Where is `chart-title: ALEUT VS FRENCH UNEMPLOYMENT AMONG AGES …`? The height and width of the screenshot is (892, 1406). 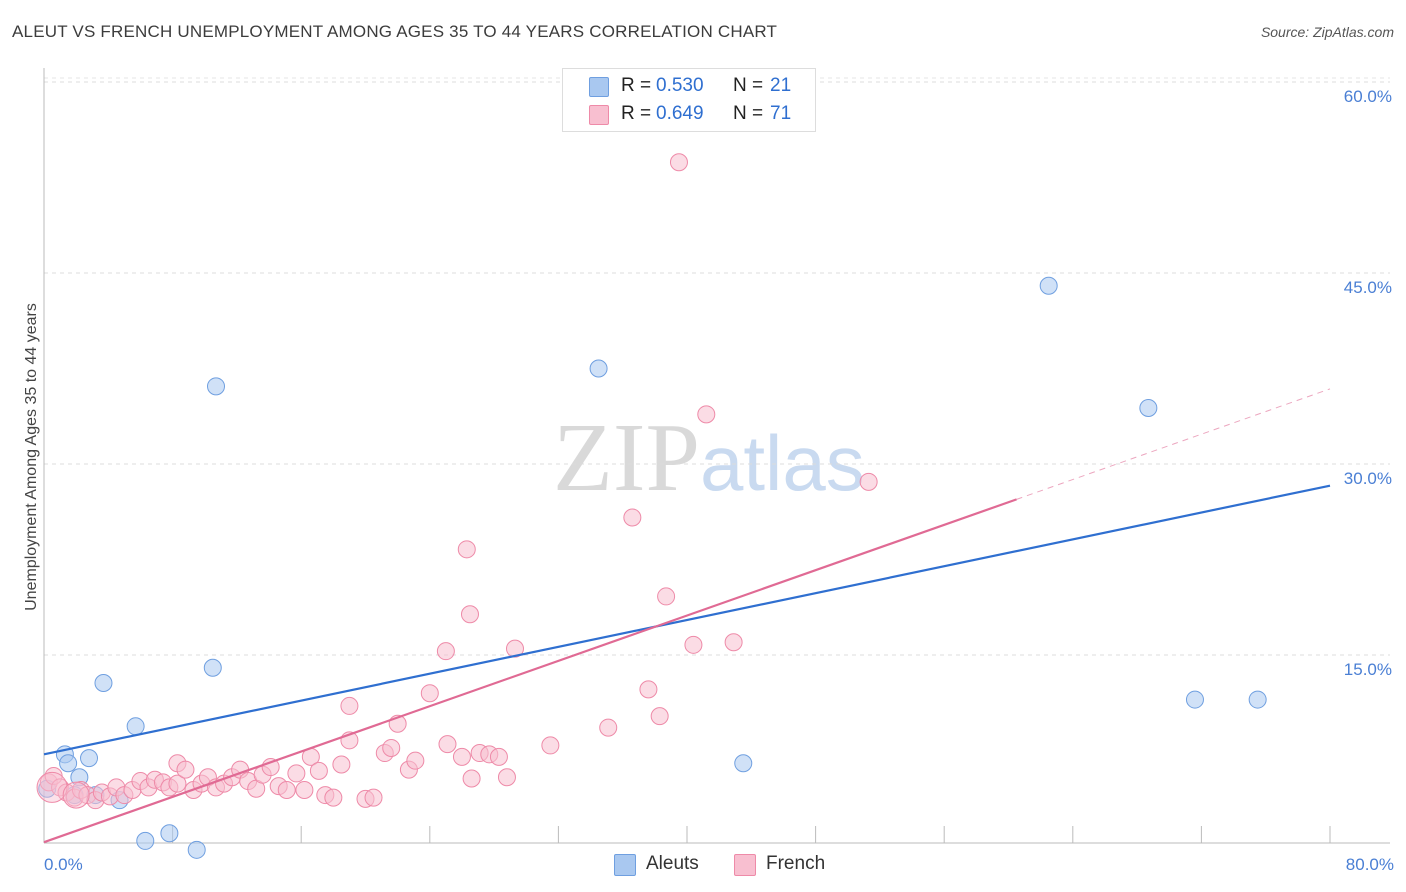 chart-title: ALEUT VS FRENCH UNEMPLOYMENT AMONG AGES … is located at coordinates (395, 31).